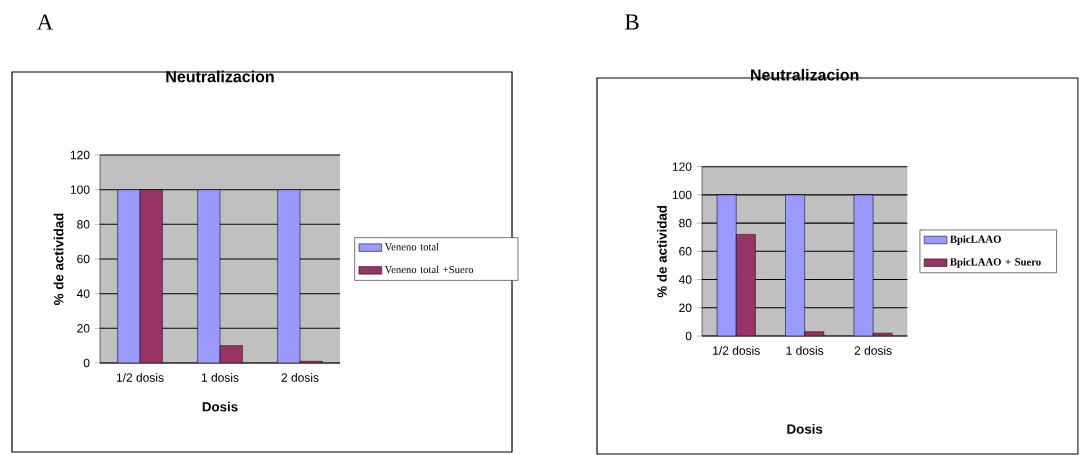 Image resolution: width=1080 pixels, height=455 pixels. What do you see at coordinates (411, 246) in the screenshot?
I see `legend-label: Veneno total` at bounding box center [411, 246].